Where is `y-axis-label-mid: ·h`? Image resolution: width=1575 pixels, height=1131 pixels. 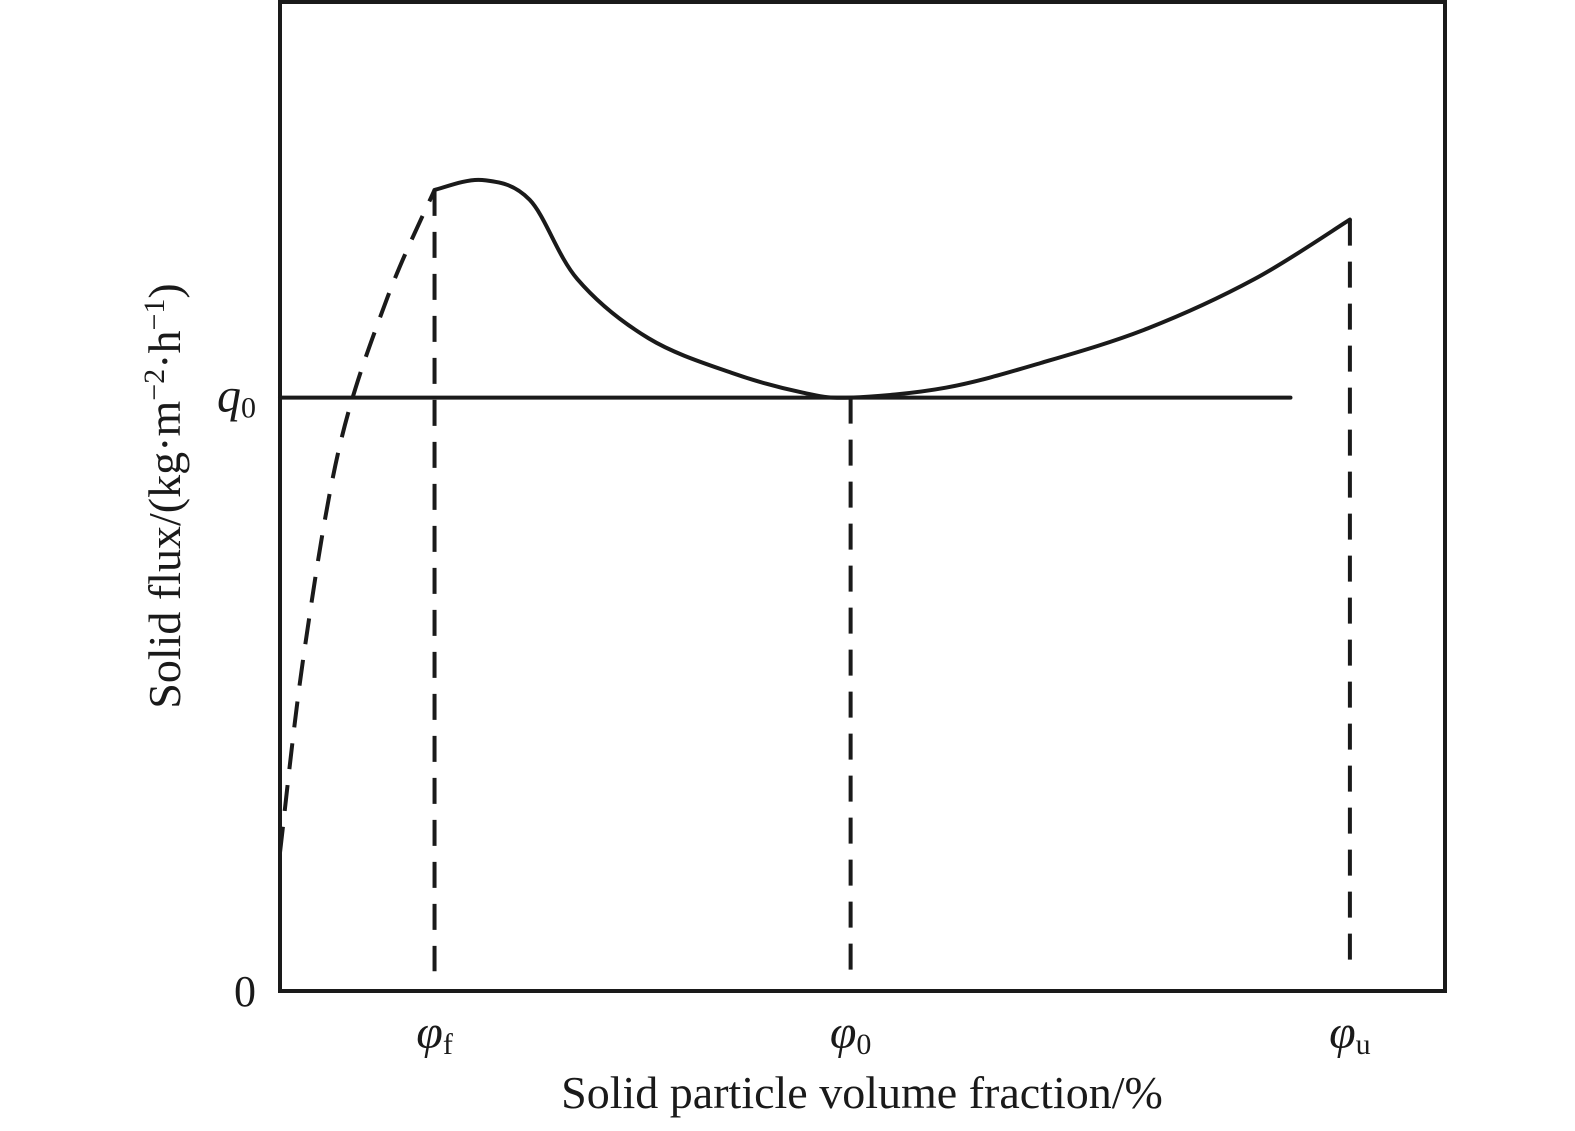 y-axis-label-mid: ·h is located at coordinates (164, 350).